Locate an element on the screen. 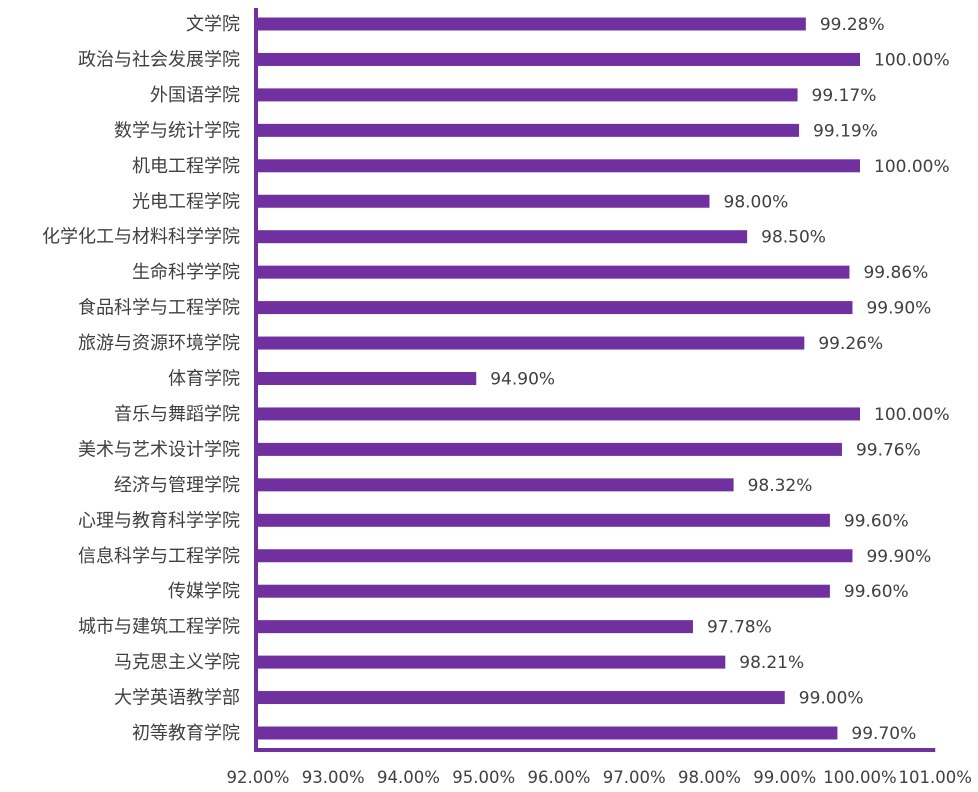 The image size is (978, 792). category-label: 化学化工与材料科学学院 is located at coordinates (141, 237).